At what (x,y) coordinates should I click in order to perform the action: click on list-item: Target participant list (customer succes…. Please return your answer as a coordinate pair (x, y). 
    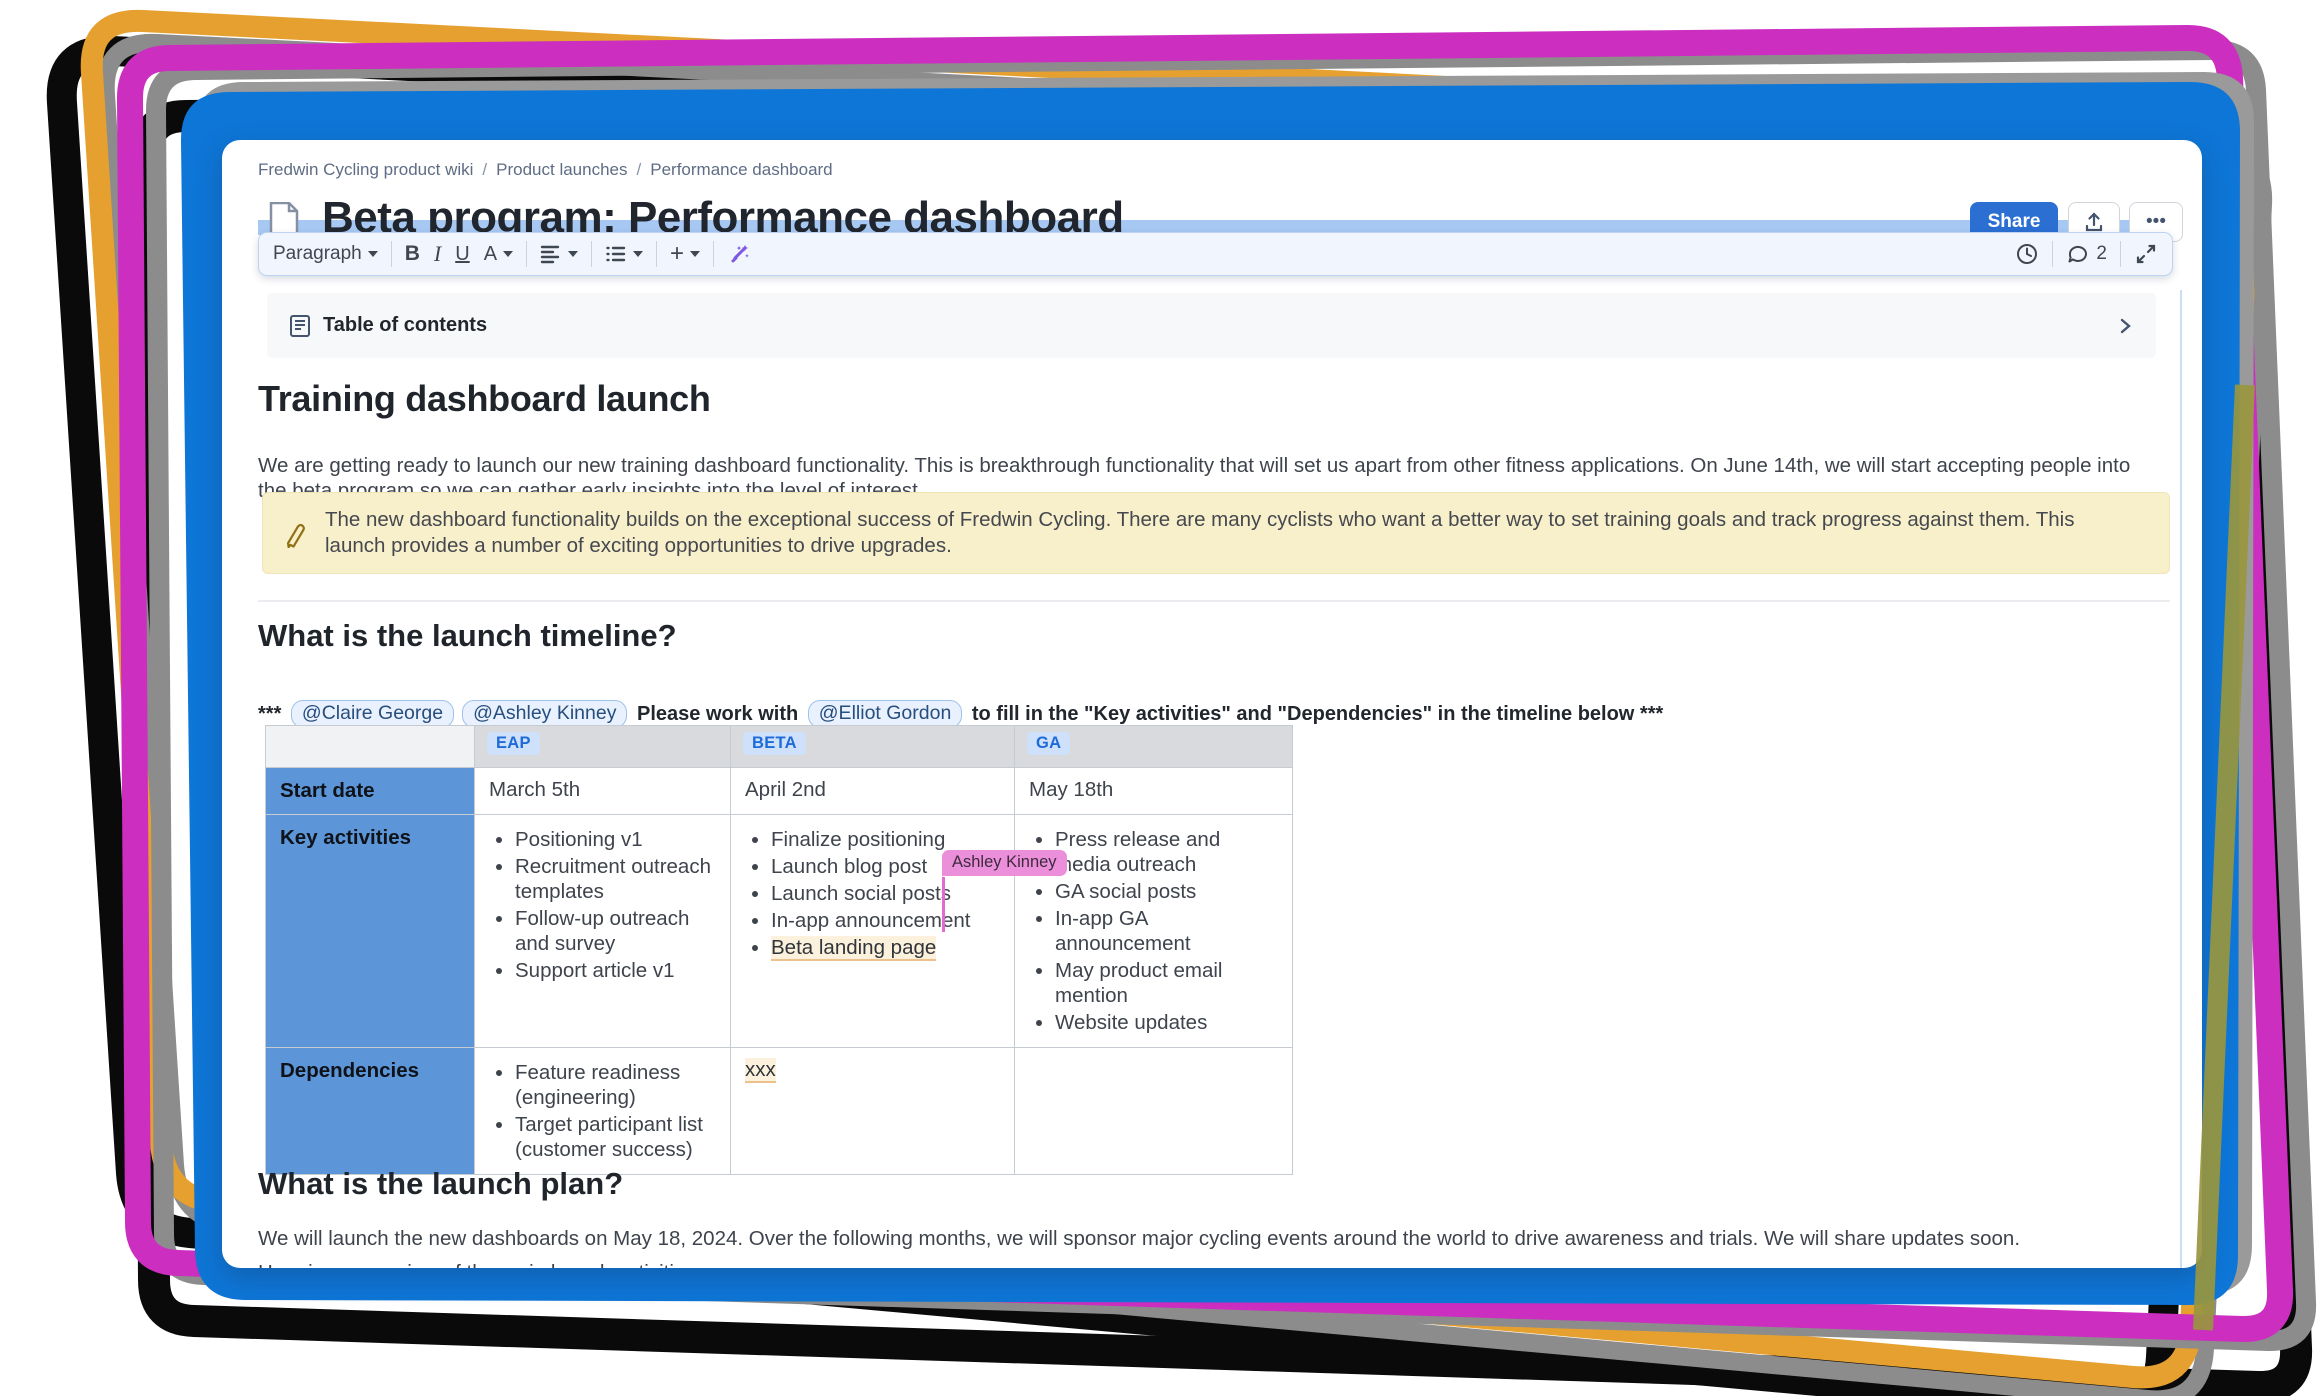
    Looking at the image, I should click on (615, 1137).